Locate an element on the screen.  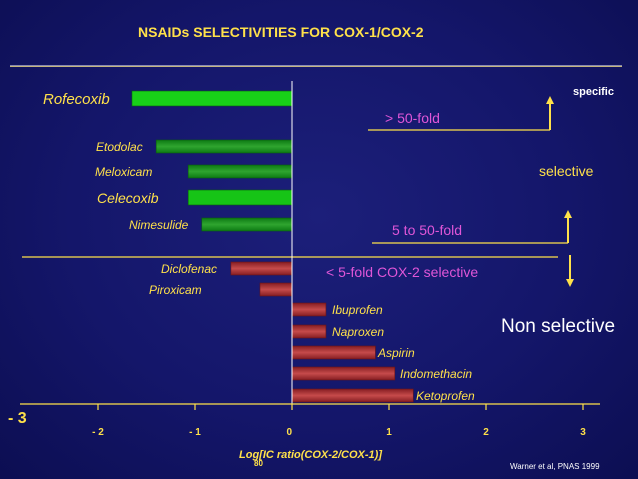
x-tick-label-2: 2 is located at coordinates (486, 432).